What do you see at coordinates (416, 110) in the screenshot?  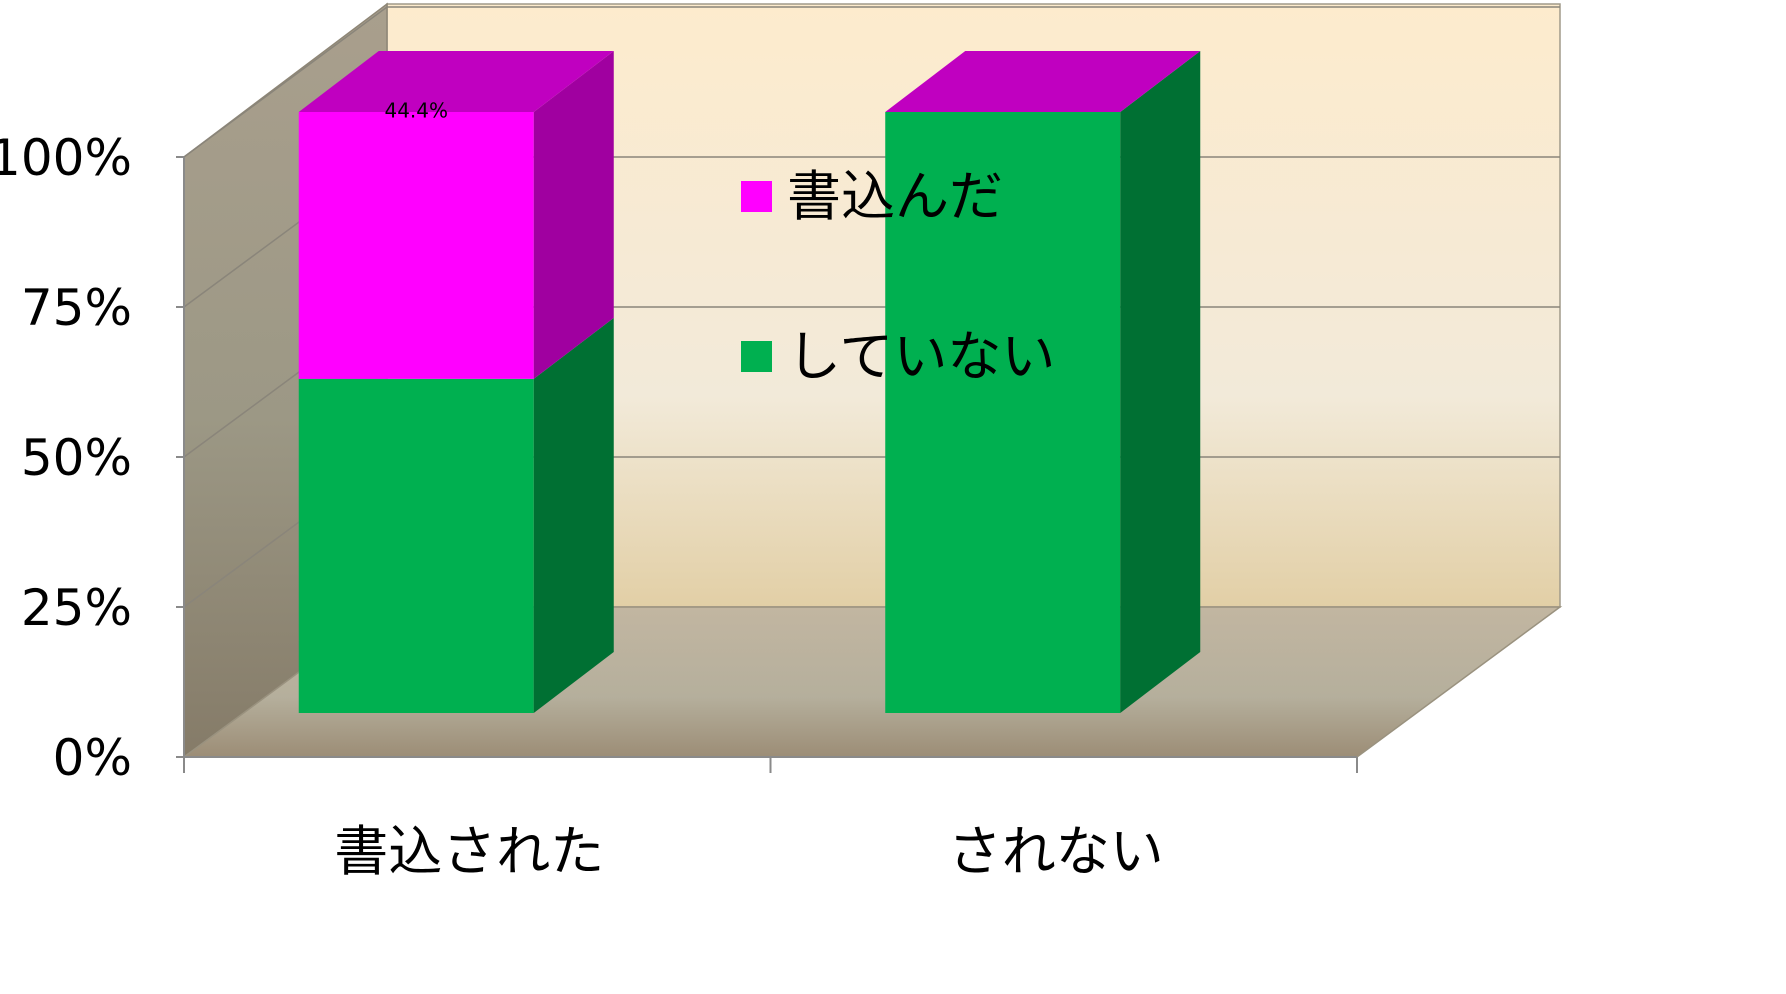 I see `data-label: 44.4%` at bounding box center [416, 110].